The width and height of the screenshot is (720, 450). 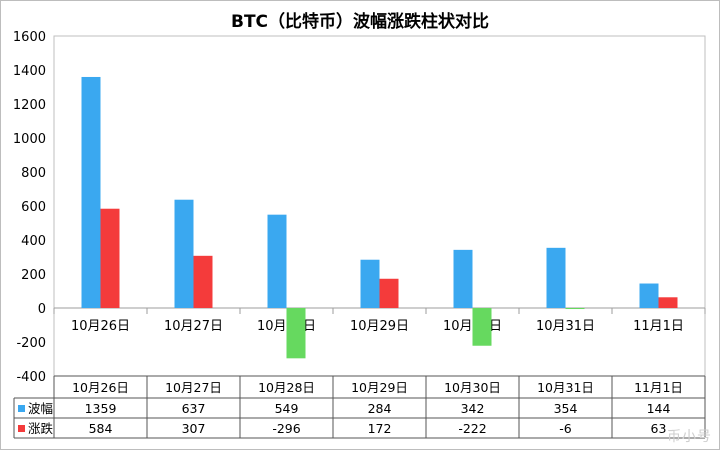 What do you see at coordinates (565, 326) in the screenshot?
I see `x-tick-label: 10月31日` at bounding box center [565, 326].